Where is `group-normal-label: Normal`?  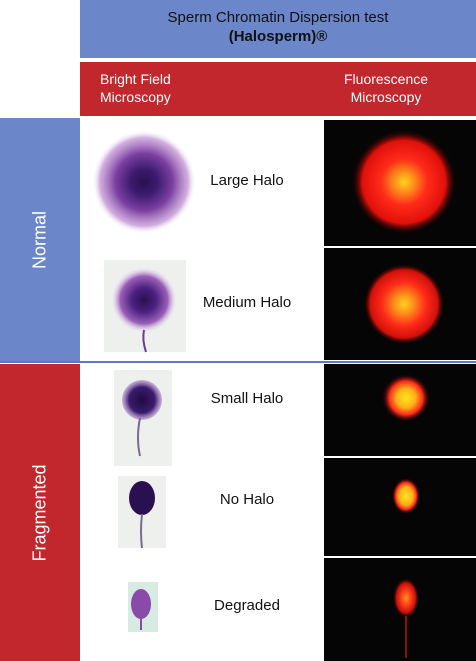
group-normal-label: Normal is located at coordinates (39, 240).